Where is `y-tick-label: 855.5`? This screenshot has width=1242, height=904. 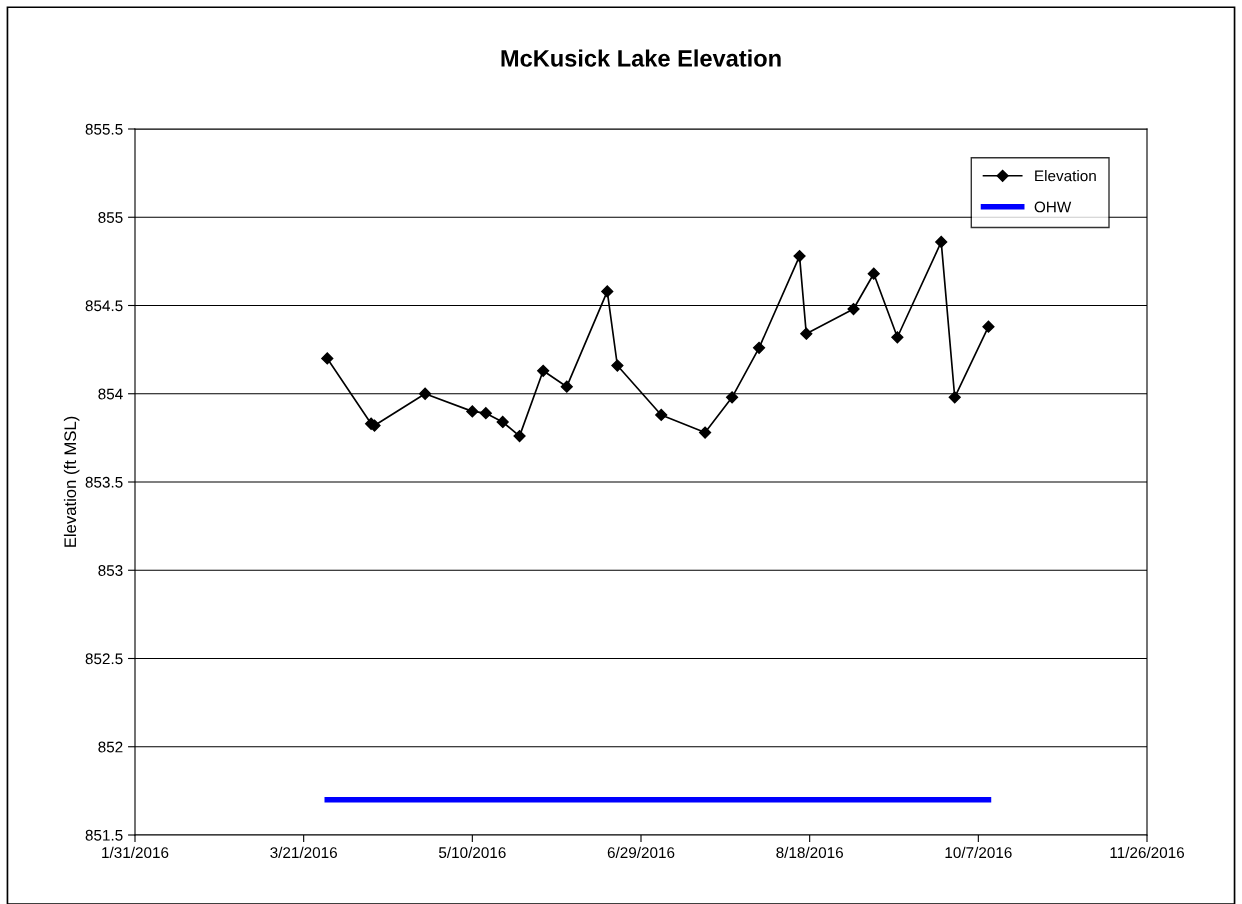 y-tick-label: 855.5 is located at coordinates (104, 129).